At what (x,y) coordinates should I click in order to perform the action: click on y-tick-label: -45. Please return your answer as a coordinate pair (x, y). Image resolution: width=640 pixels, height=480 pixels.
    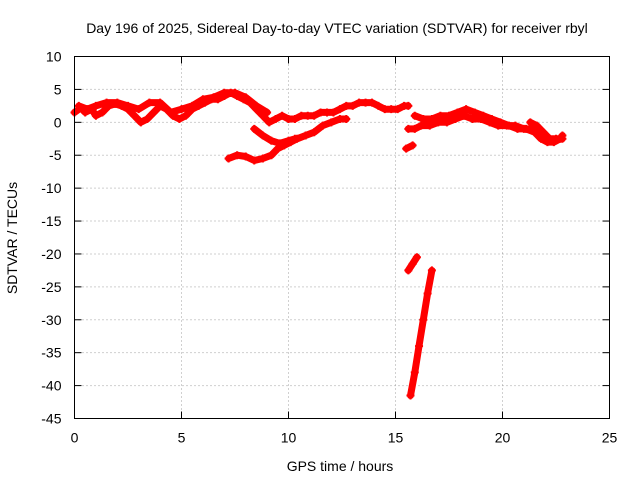
    Looking at the image, I should click on (51, 419).